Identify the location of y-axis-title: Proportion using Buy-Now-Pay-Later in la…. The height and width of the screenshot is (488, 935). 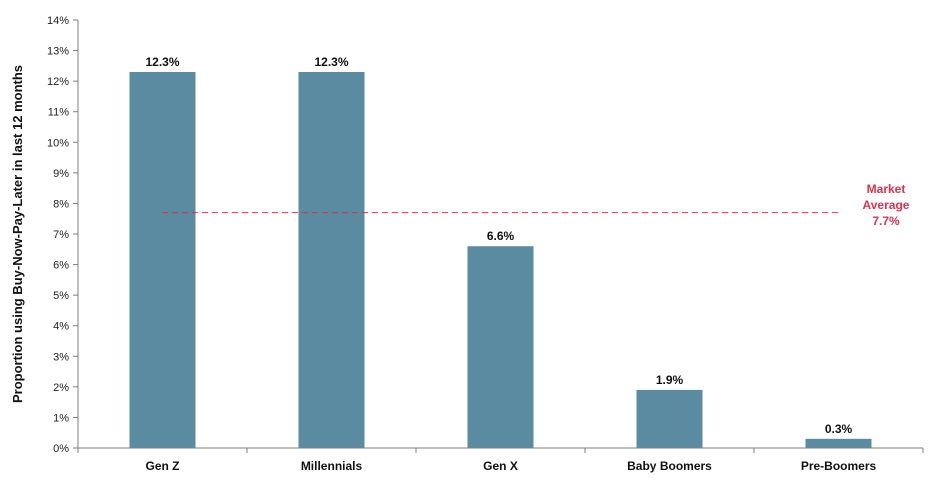
(17, 234).